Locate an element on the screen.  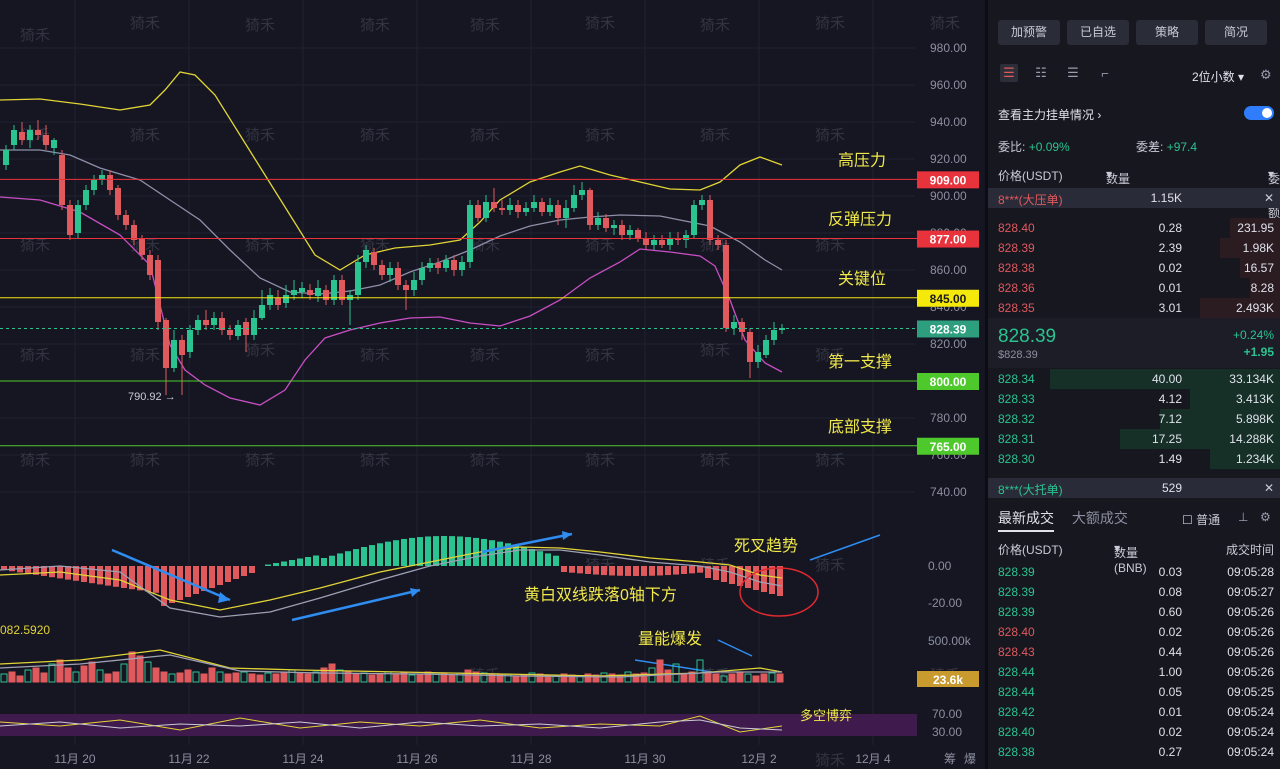
settings-icon: ⚙ is located at coordinates (1265, 517).